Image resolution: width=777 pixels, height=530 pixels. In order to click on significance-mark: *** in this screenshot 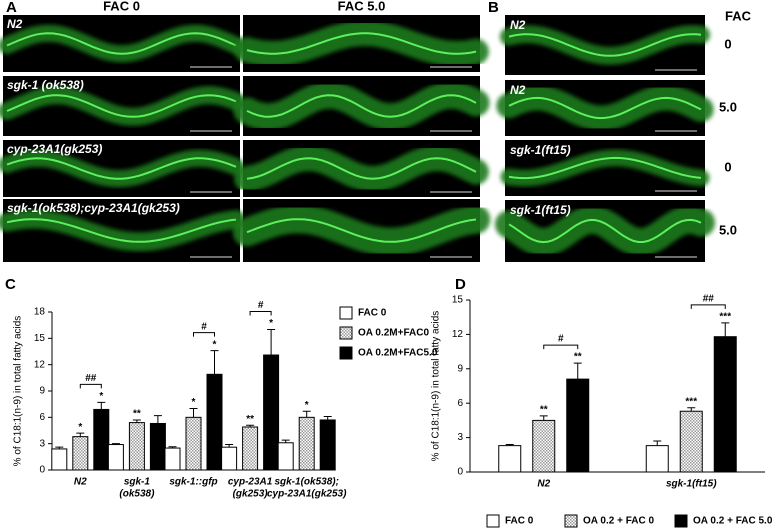, I will do `click(691, 401)`.